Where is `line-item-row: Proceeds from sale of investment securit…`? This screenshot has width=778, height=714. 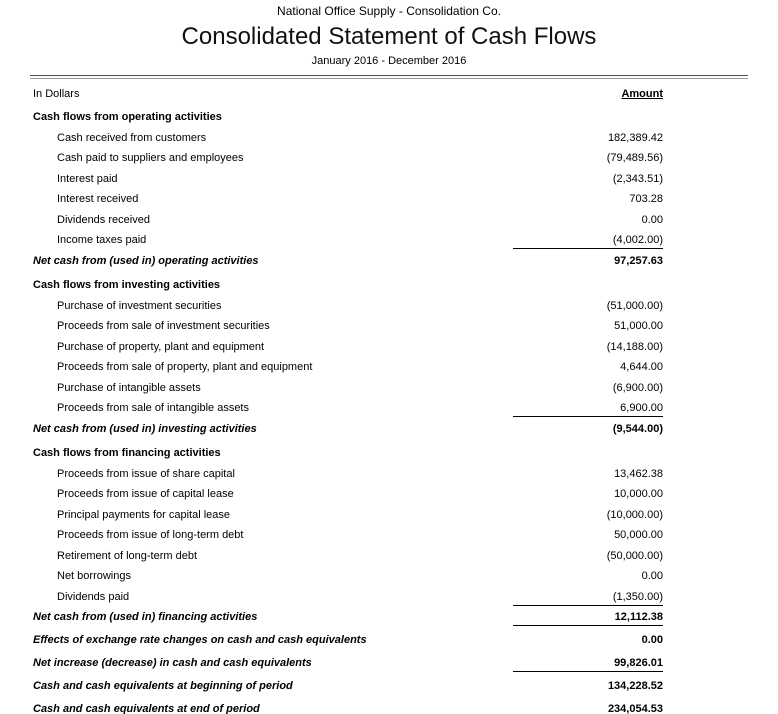 line-item-row: Proceeds from sale of investment securit… is located at coordinates (389, 326).